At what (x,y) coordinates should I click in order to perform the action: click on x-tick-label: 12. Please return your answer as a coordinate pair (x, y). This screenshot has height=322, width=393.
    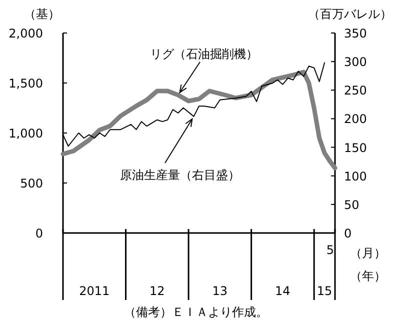
    Looking at the image, I should click on (157, 291).